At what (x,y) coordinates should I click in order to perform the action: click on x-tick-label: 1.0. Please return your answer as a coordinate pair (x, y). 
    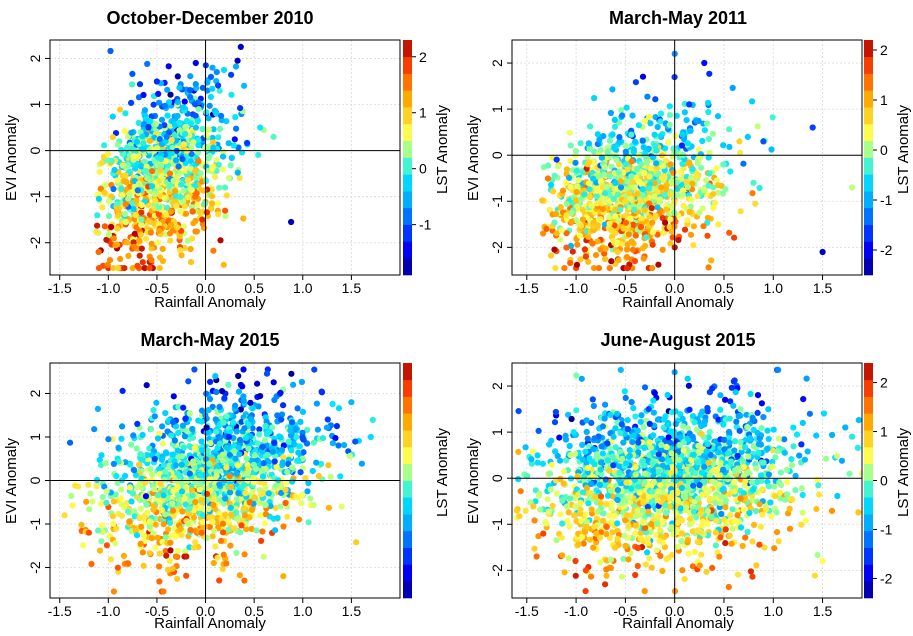
    Looking at the image, I should click on (303, 611).